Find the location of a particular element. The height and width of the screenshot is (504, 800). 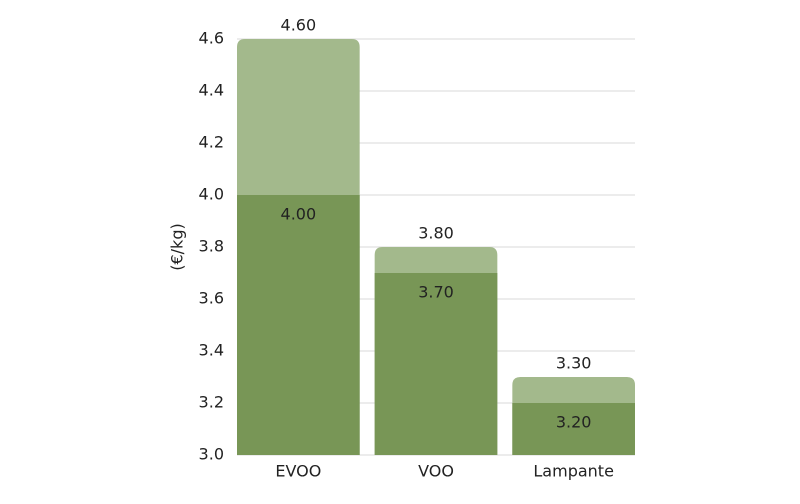

value-label: 3.70 is located at coordinates (436, 292).